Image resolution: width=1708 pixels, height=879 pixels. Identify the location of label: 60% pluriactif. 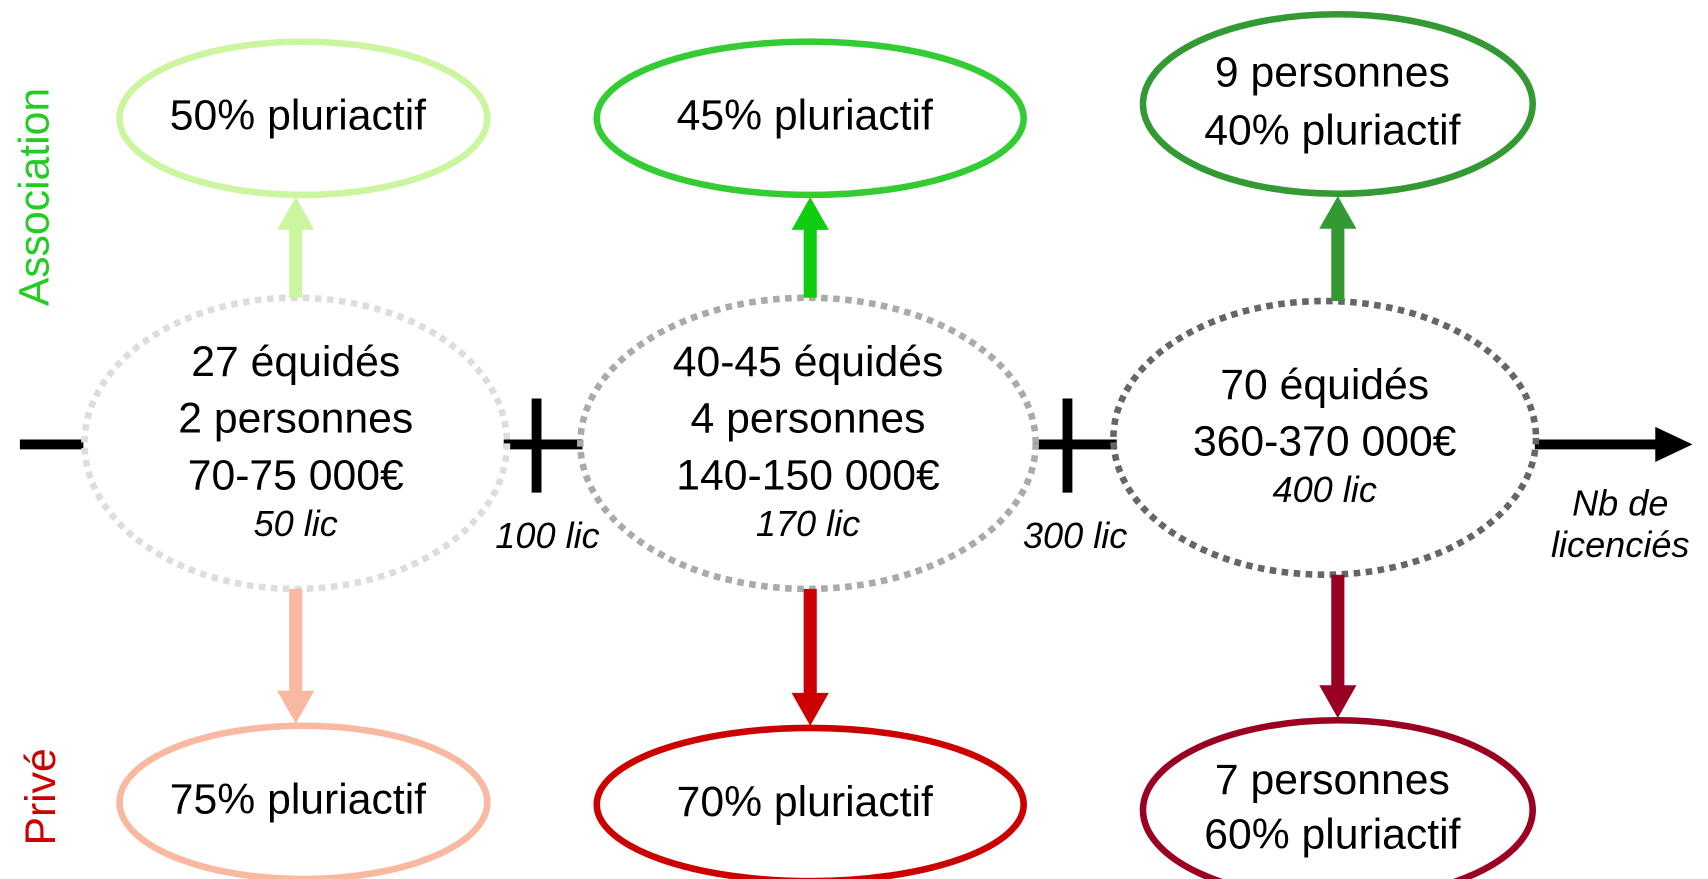
(1332, 835).